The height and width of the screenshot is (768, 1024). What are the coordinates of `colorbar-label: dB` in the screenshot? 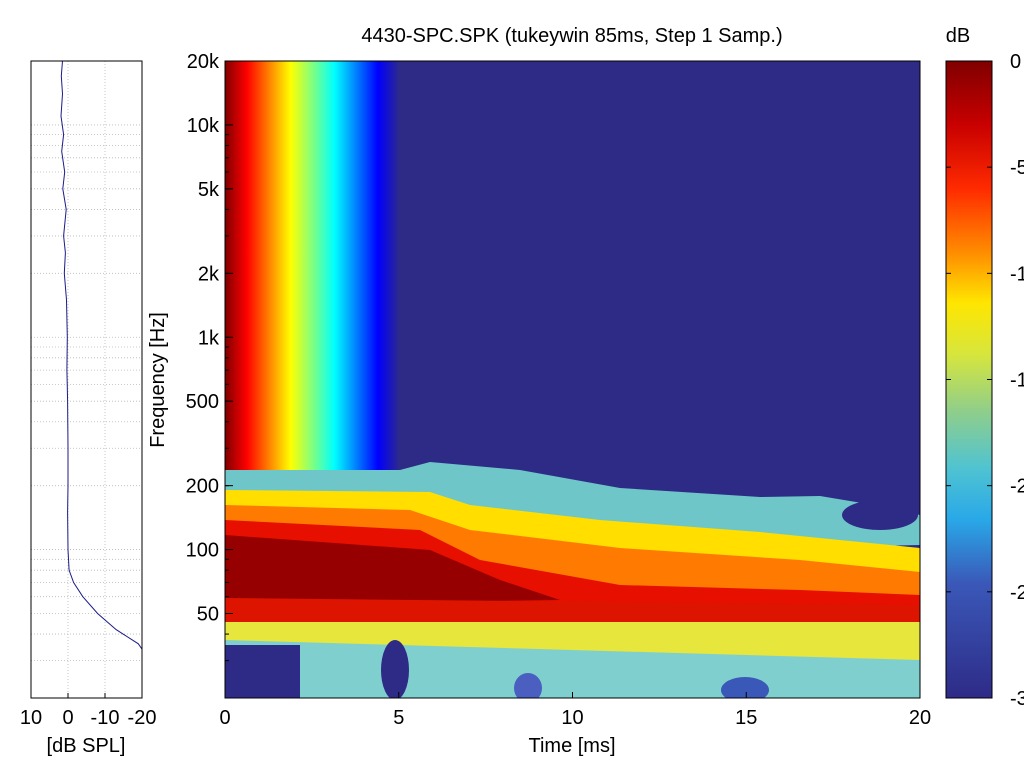 It's located at (958, 36).